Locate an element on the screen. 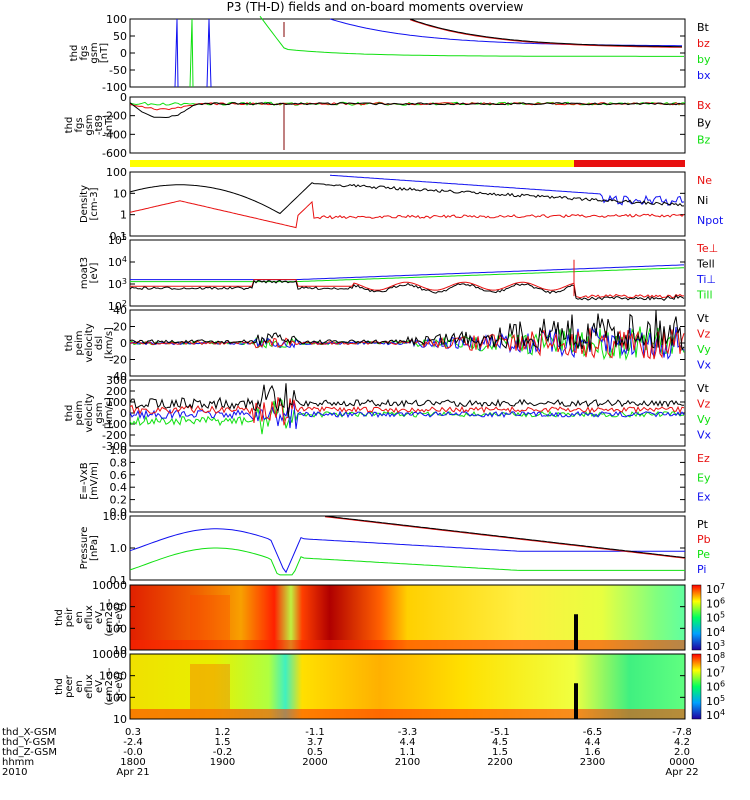  y-axis-label: [nPa] is located at coordinates (94, 548).